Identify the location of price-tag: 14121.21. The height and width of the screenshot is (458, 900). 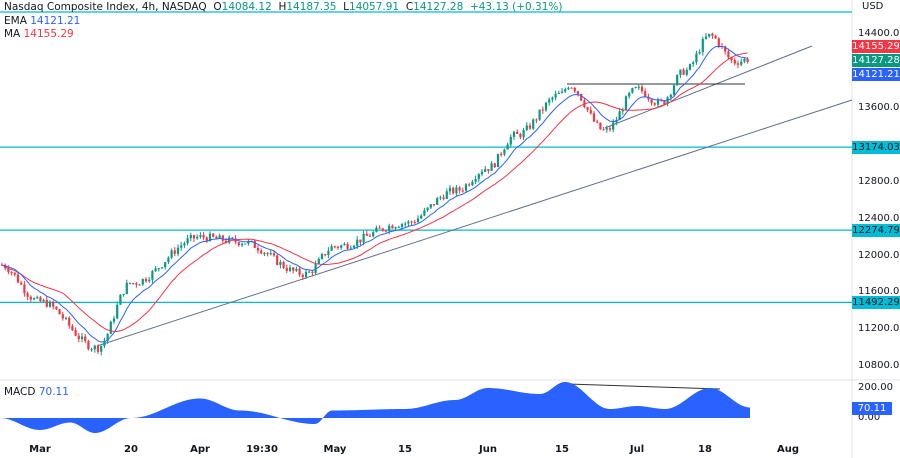
(876, 74).